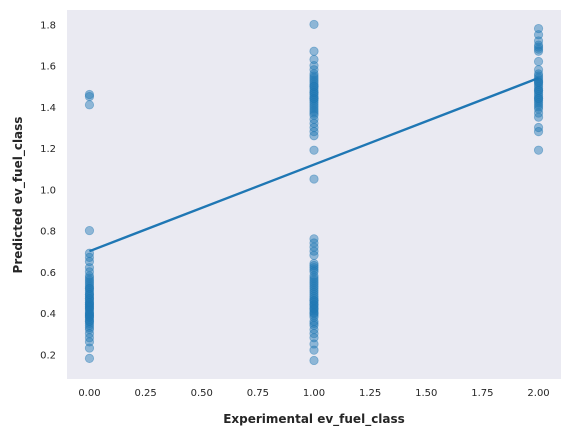 Image resolution: width=571 pixels, height=436 pixels. What do you see at coordinates (48, 355) in the screenshot?
I see `y-tick-label: 0.2` at bounding box center [48, 355].